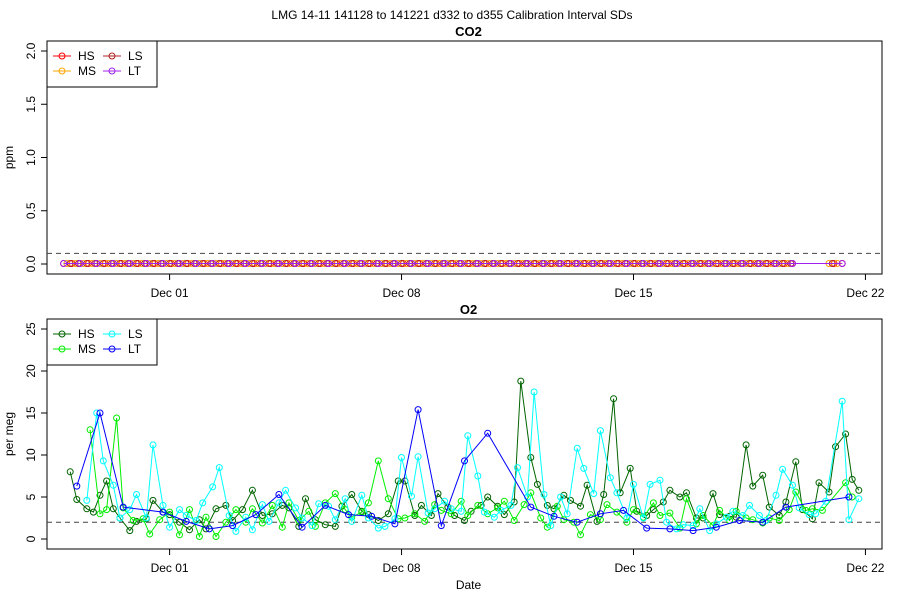  What do you see at coordinates (31, 210) in the screenshot?
I see `y-tick-label: 0.5` at bounding box center [31, 210].